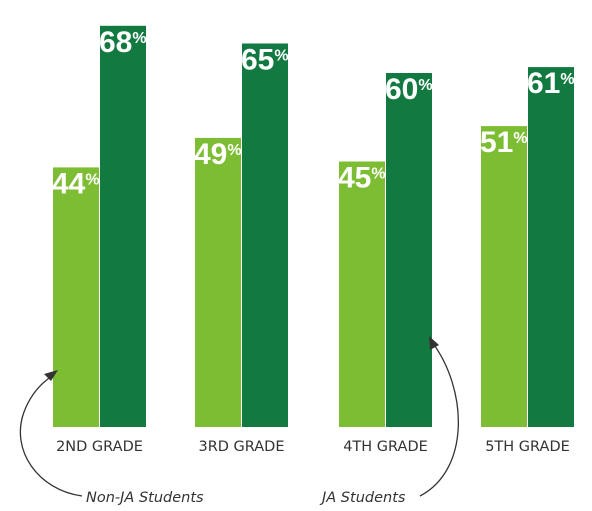  What do you see at coordinates (362, 498) in the screenshot?
I see `annotation-ja: JA Students` at bounding box center [362, 498].